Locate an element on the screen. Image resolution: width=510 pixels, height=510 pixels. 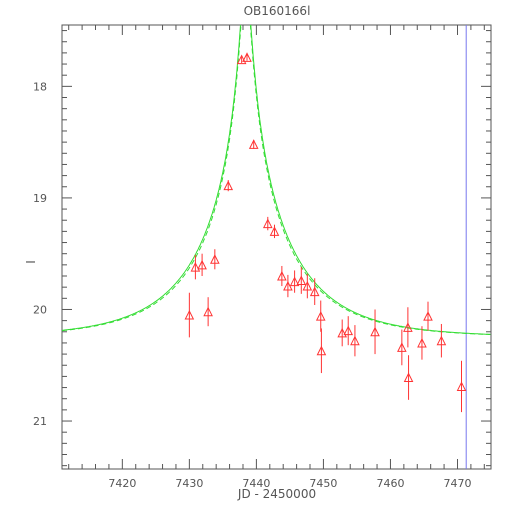
y-tick-label: 18 is located at coordinates (40, 86).